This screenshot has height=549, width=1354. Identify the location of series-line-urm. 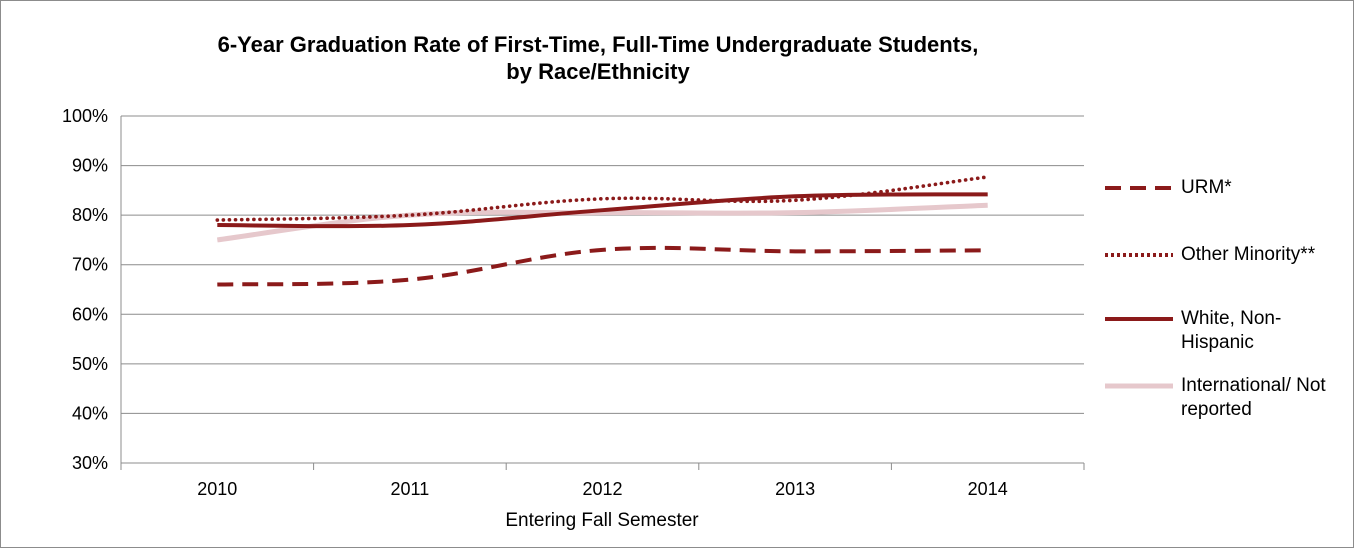
(602, 266).